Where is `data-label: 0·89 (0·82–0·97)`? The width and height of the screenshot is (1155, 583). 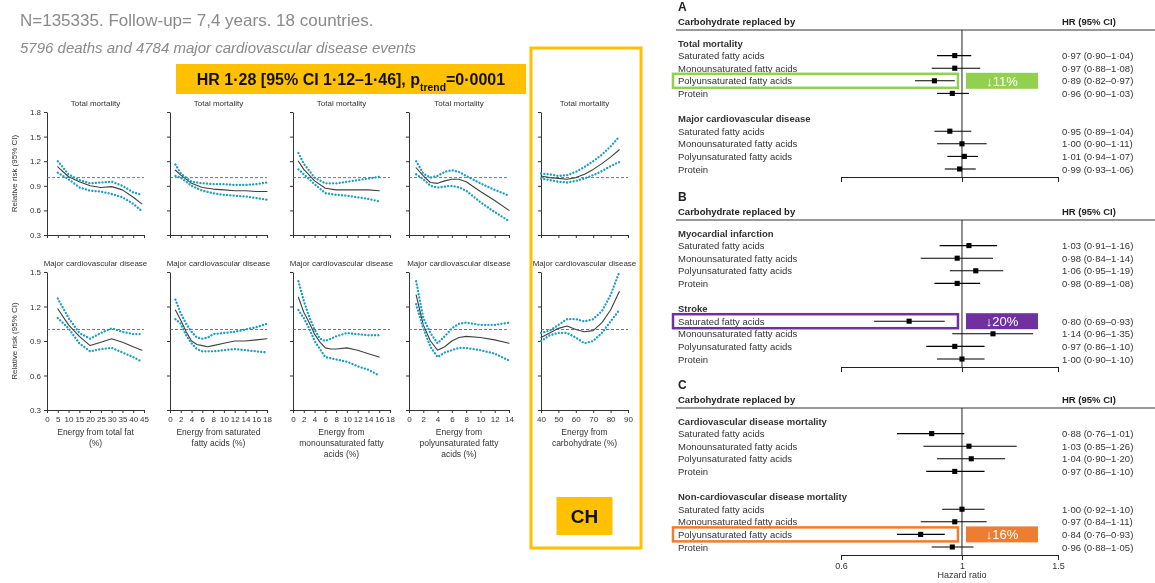
data-label: 0·89 (0·82–0·97) is located at coordinates (1098, 81).